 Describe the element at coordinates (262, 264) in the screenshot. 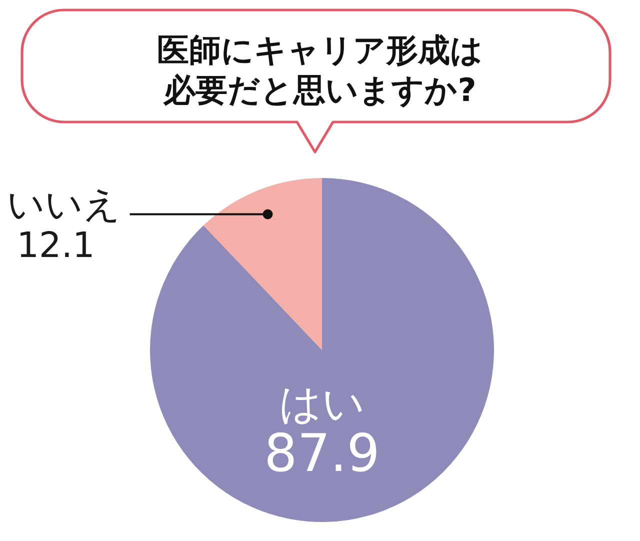

I see `pie-slice` at that location.